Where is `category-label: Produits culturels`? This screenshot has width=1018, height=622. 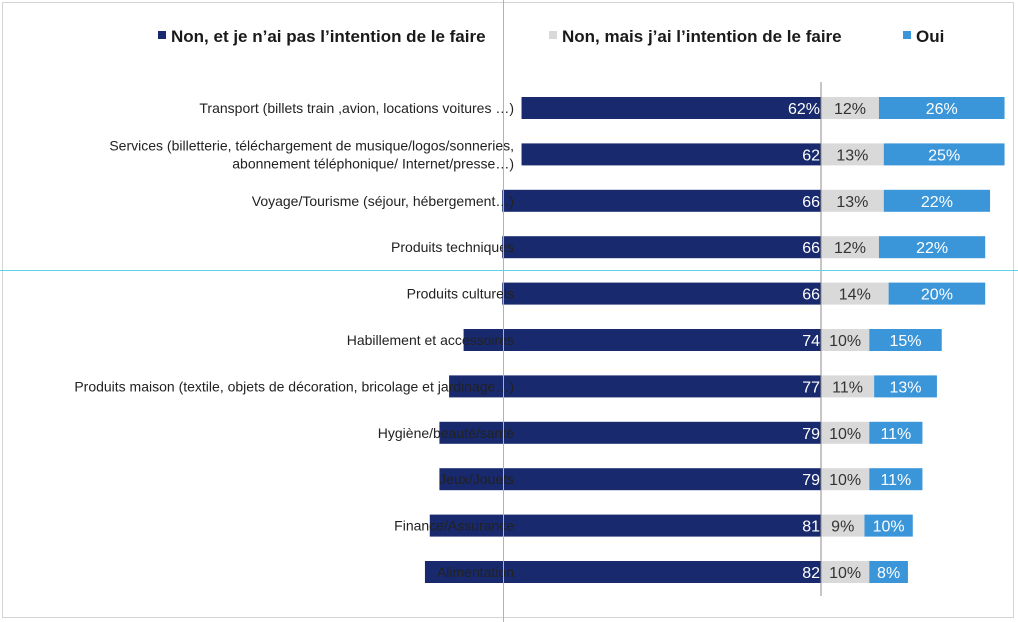 category-label: Produits culturels is located at coordinates (460, 294).